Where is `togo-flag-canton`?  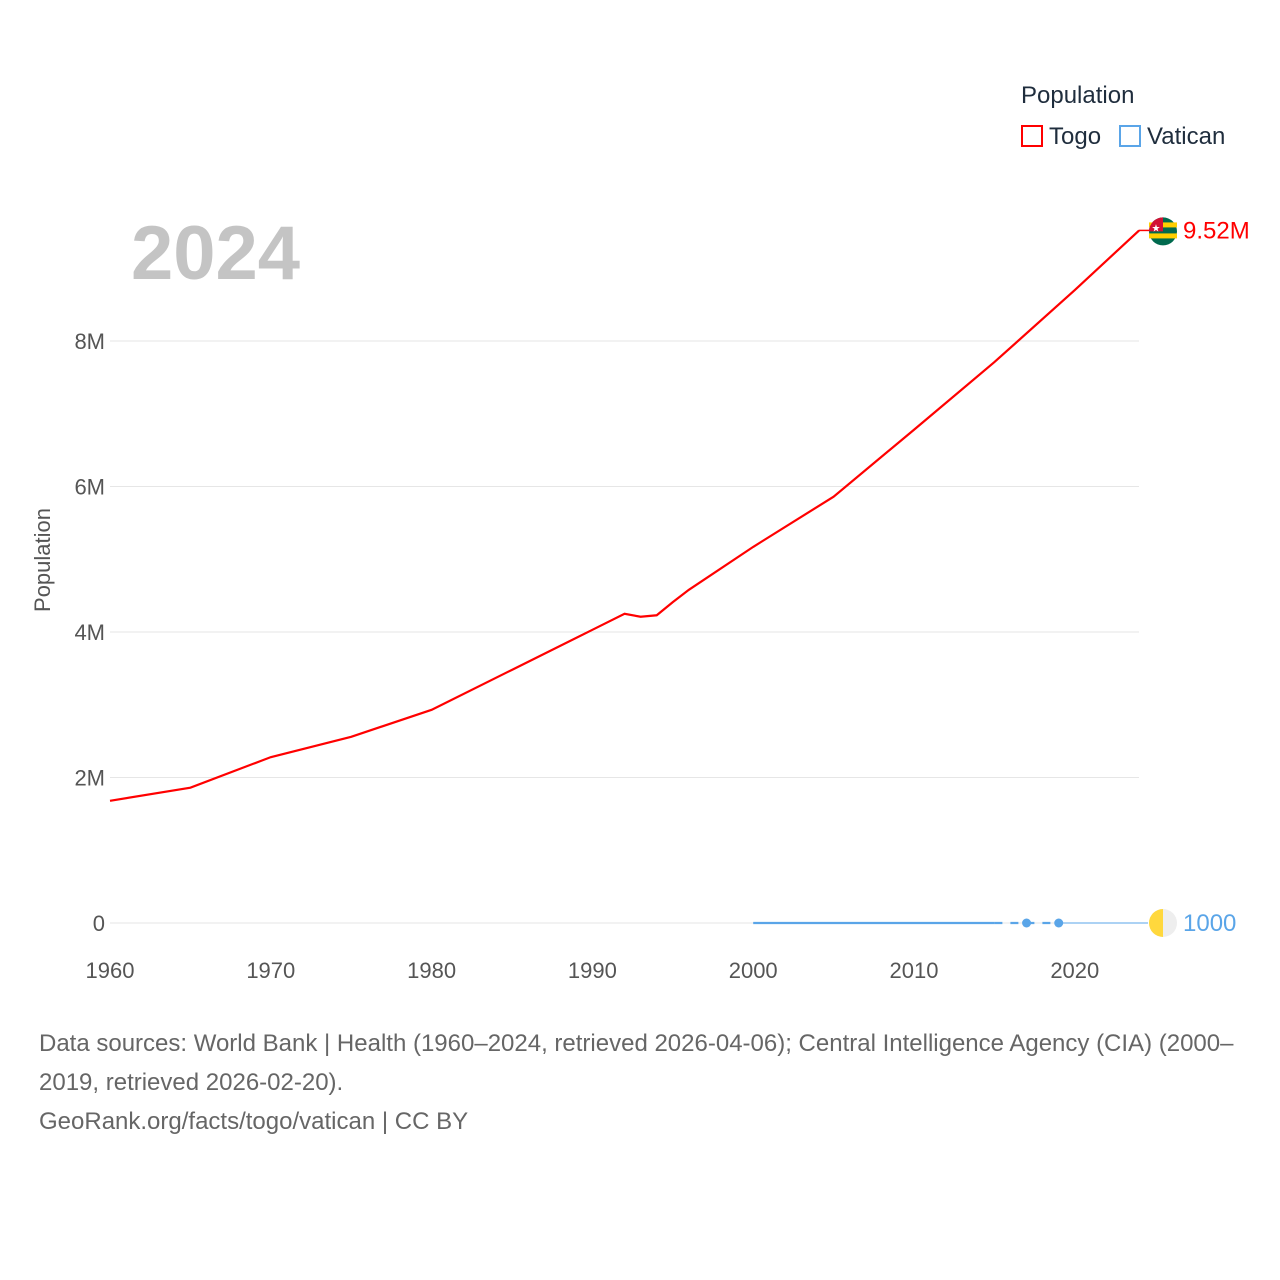 togo-flag-canton is located at coordinates (1156, 224).